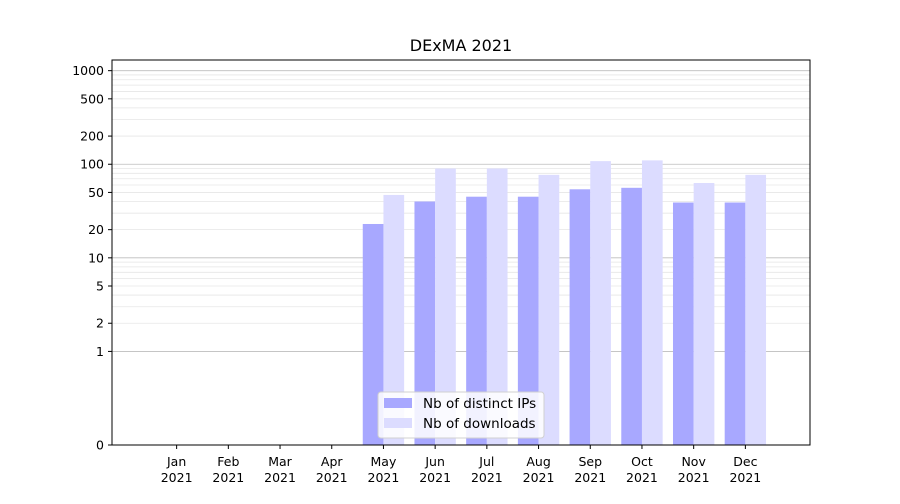 The width and height of the screenshot is (900, 504). I want to click on legend-box, so click(461, 415).